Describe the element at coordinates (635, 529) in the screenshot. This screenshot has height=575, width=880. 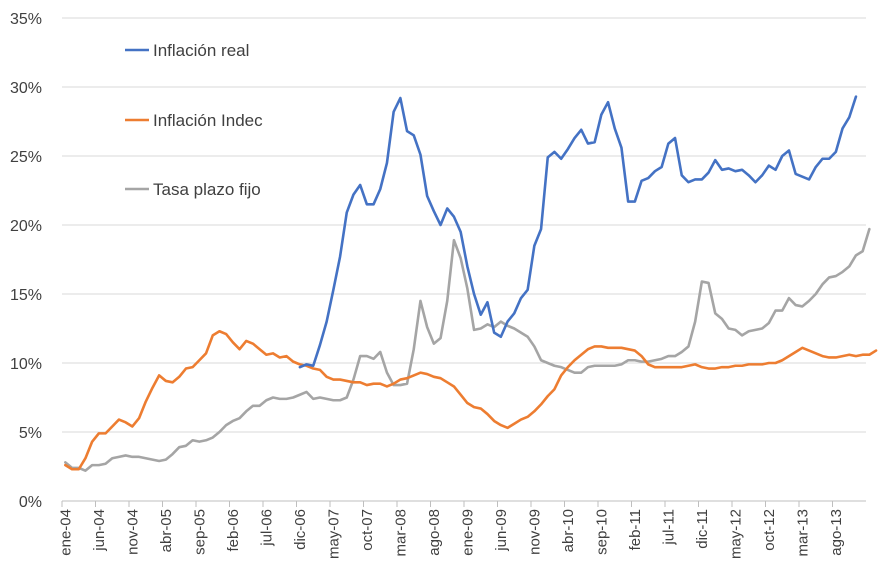
I see `x-tick-label: feb-11` at that location.